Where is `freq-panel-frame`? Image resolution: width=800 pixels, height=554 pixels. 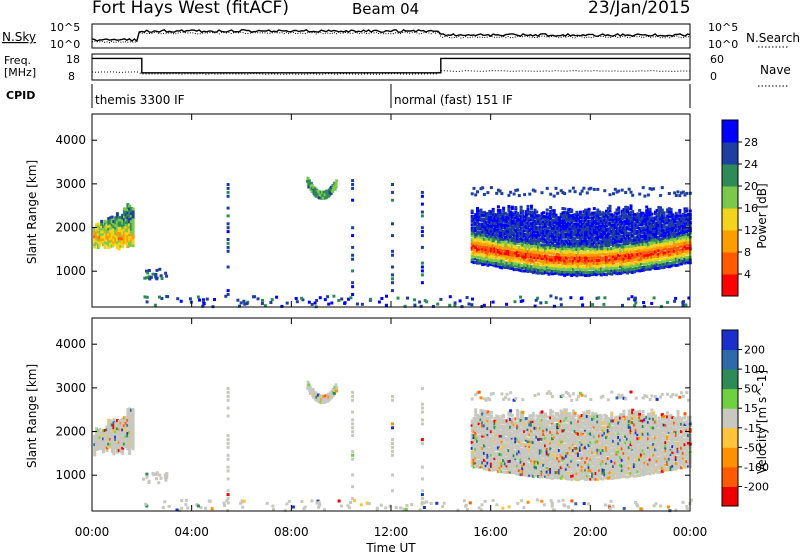
freq-panel-frame is located at coordinates (391, 67).